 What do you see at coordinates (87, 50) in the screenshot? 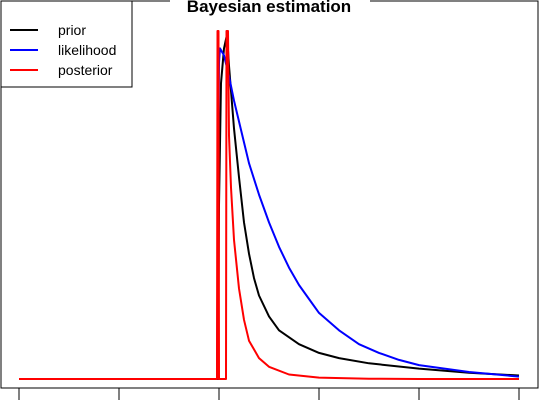
I see `legend-label-likelihood: likelihood` at bounding box center [87, 50].